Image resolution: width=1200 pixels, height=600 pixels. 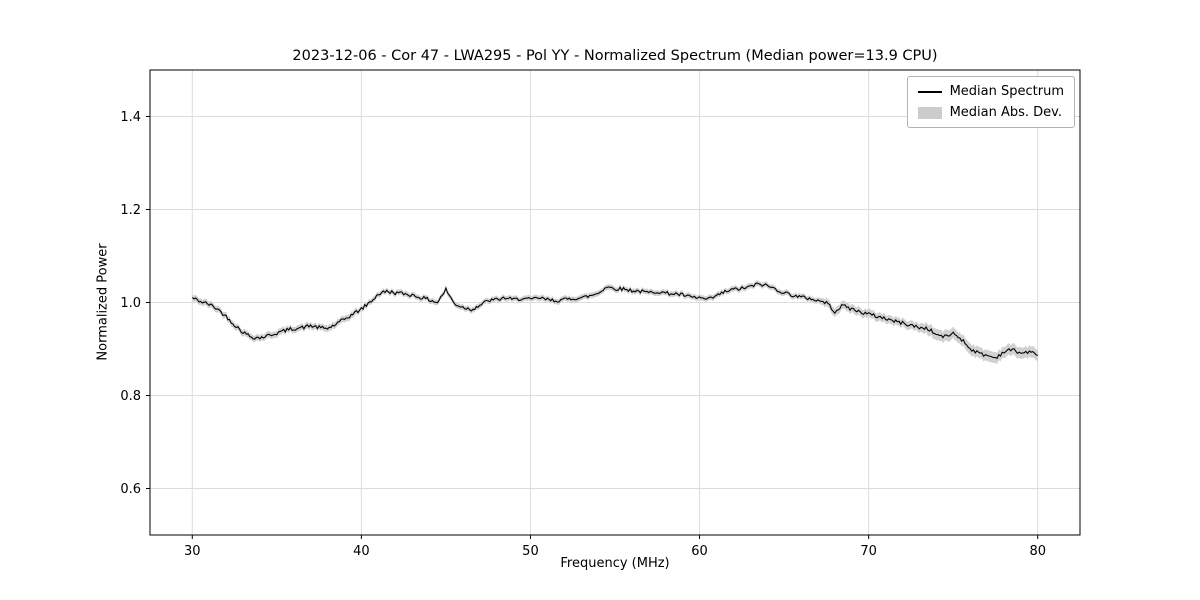 I want to click on x-tick-label: 80, so click(x=1037, y=551).